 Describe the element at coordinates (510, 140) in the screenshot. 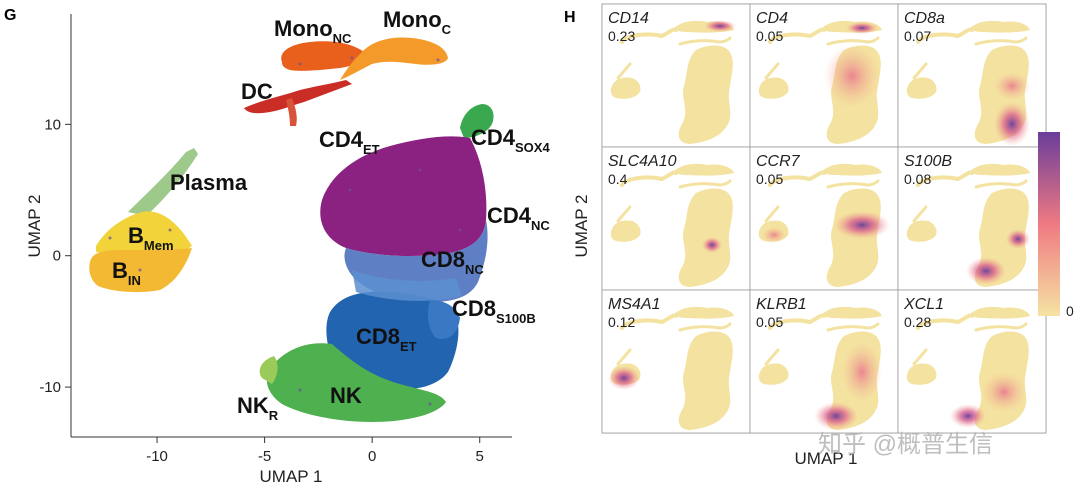

I see `label-cd4-sox4: CD4SOX4` at that location.